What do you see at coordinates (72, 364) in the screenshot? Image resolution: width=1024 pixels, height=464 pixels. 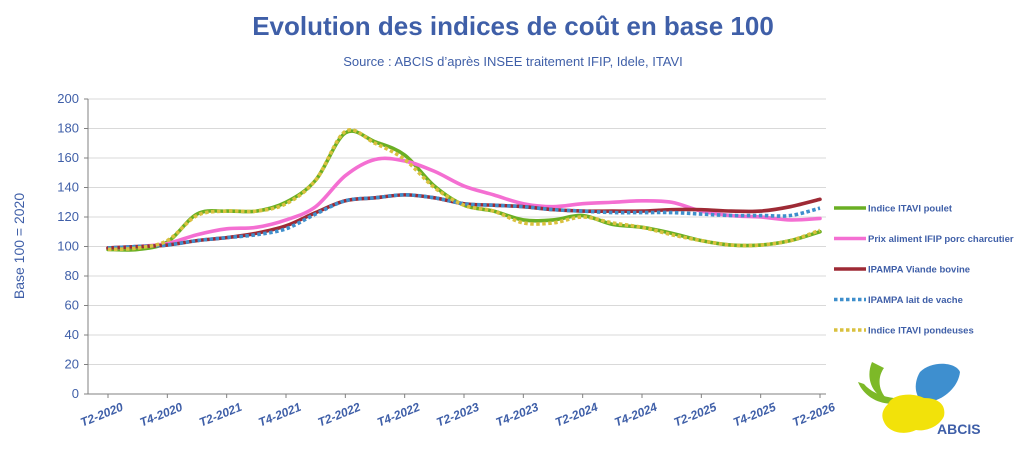 I see `y-tick-label: 20` at bounding box center [72, 364].